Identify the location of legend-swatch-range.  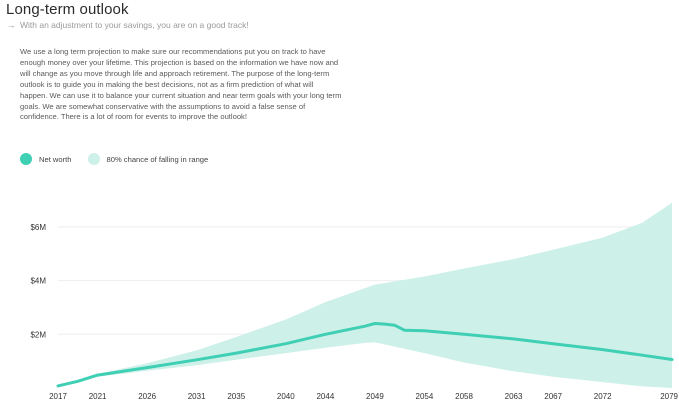
(93, 159).